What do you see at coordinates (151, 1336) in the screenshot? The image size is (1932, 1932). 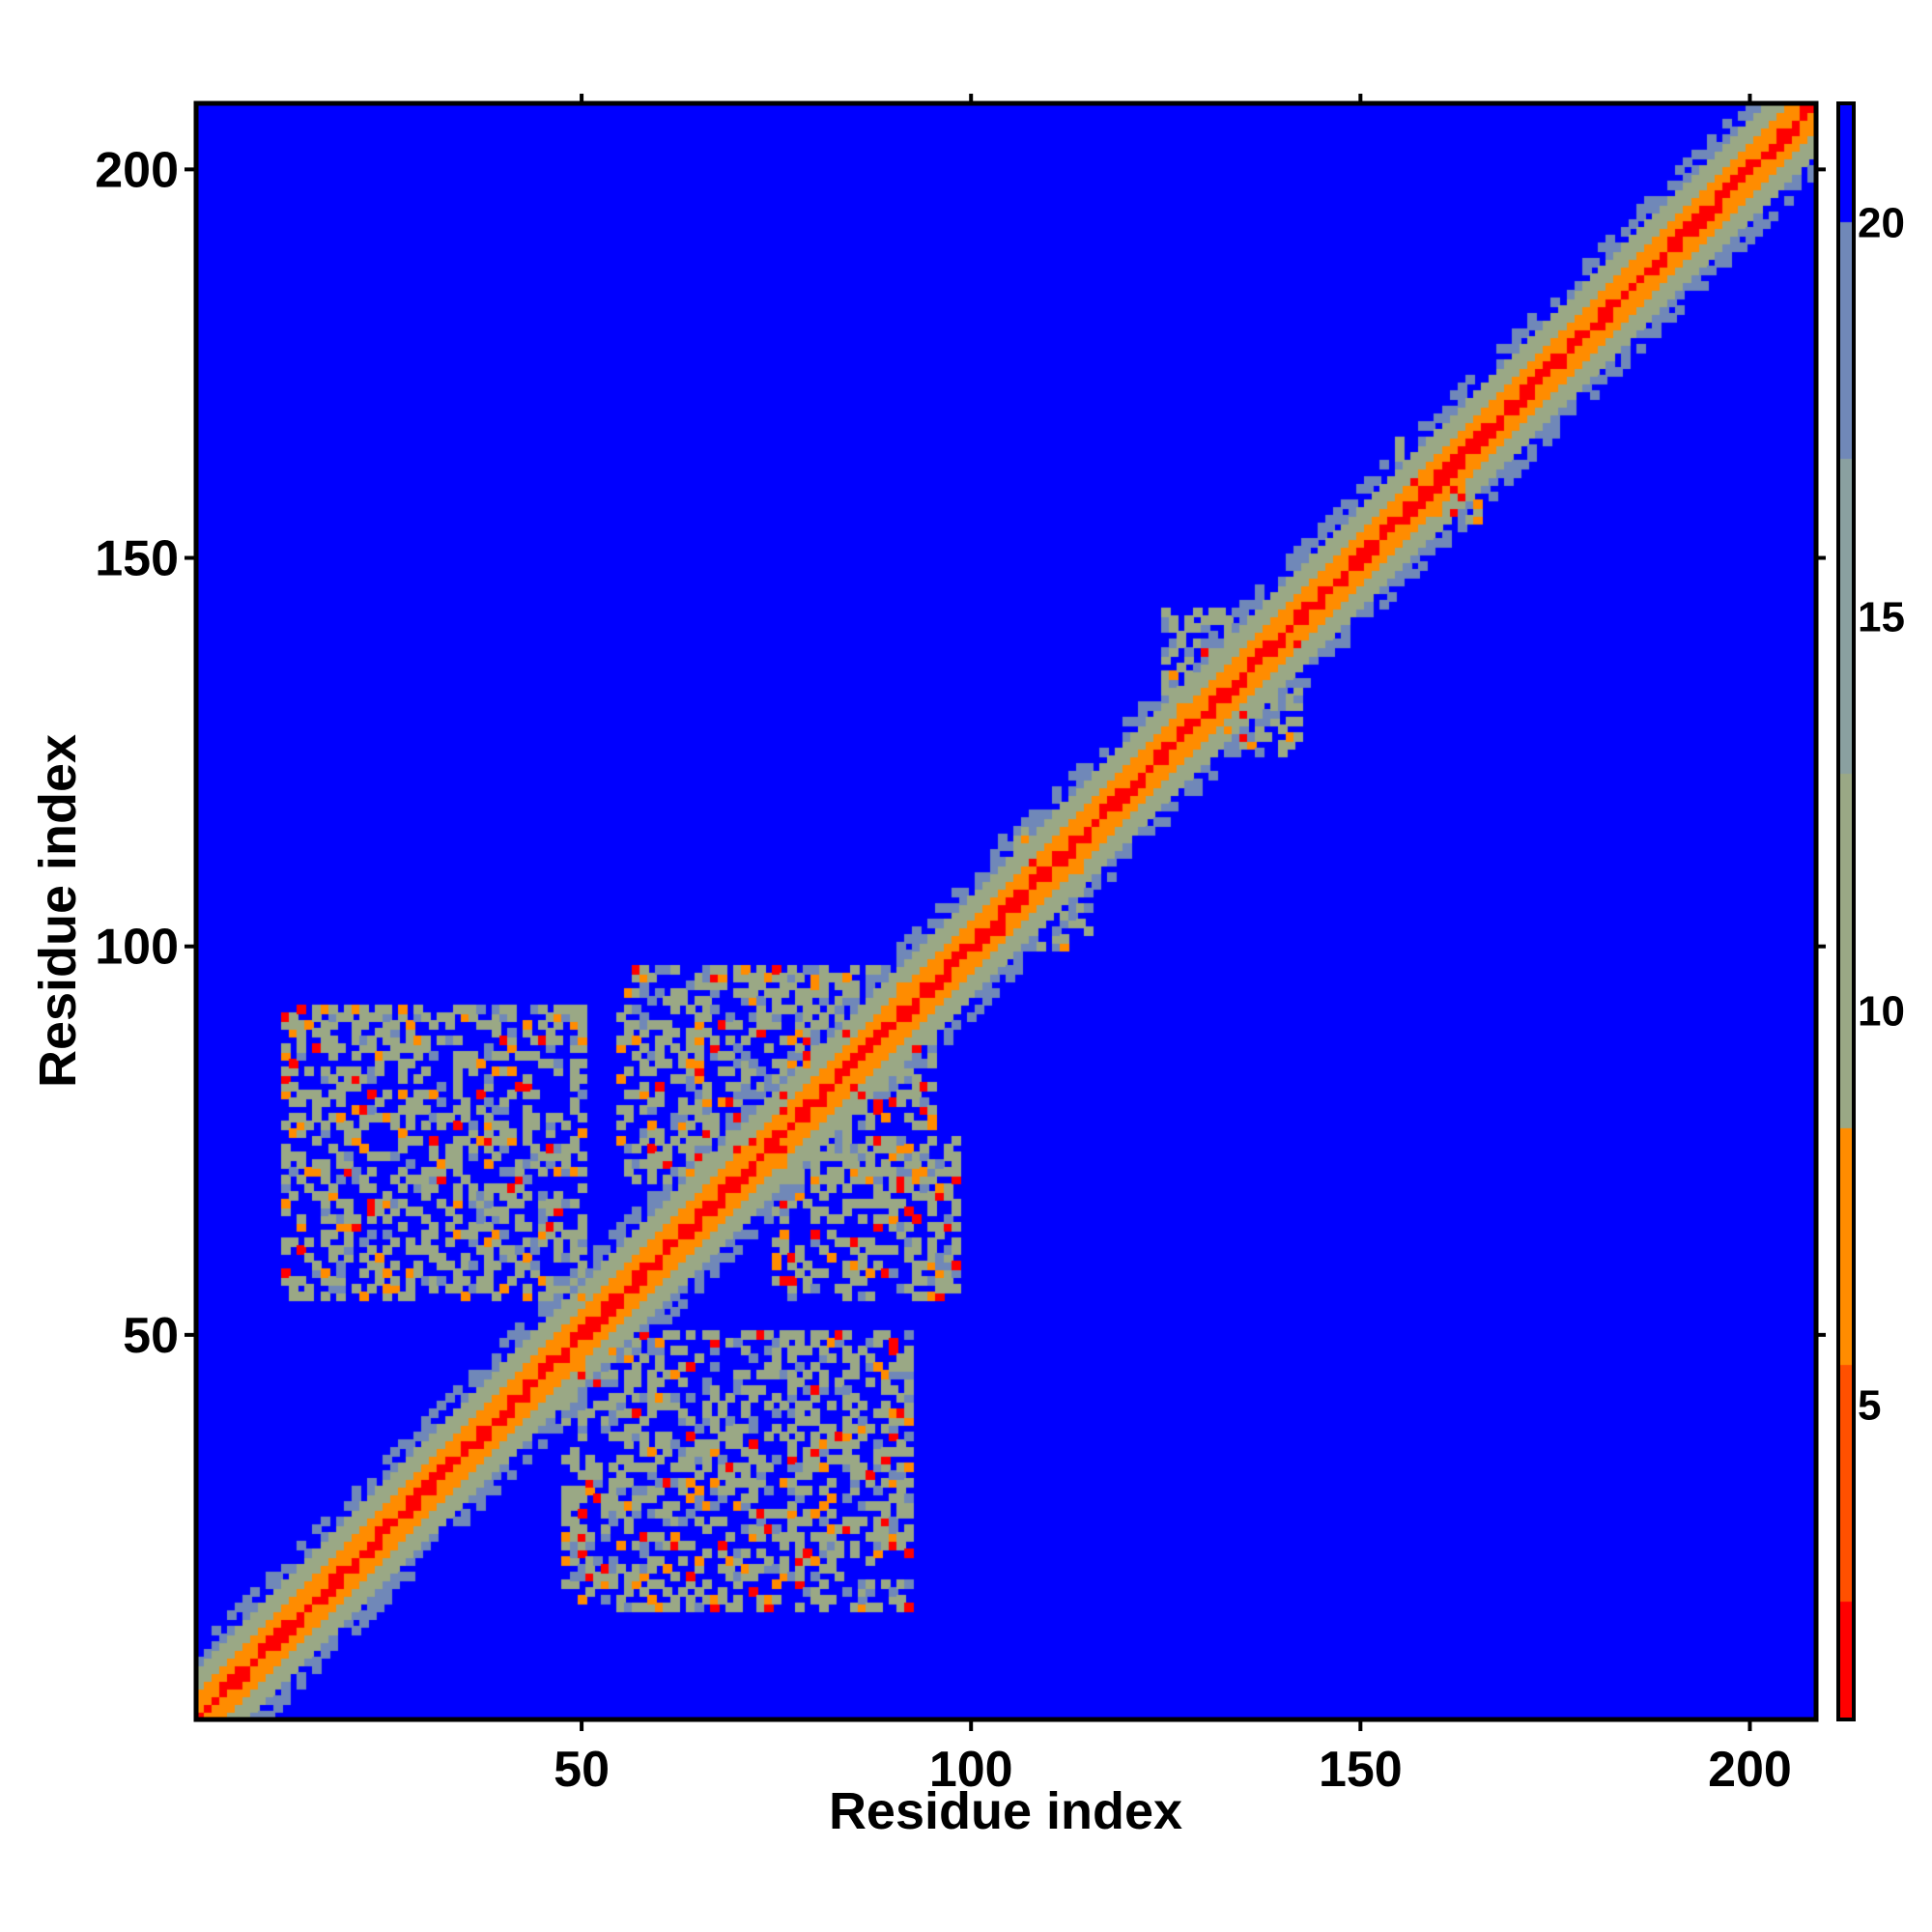 I see `y-tick-label: 50` at bounding box center [151, 1336].